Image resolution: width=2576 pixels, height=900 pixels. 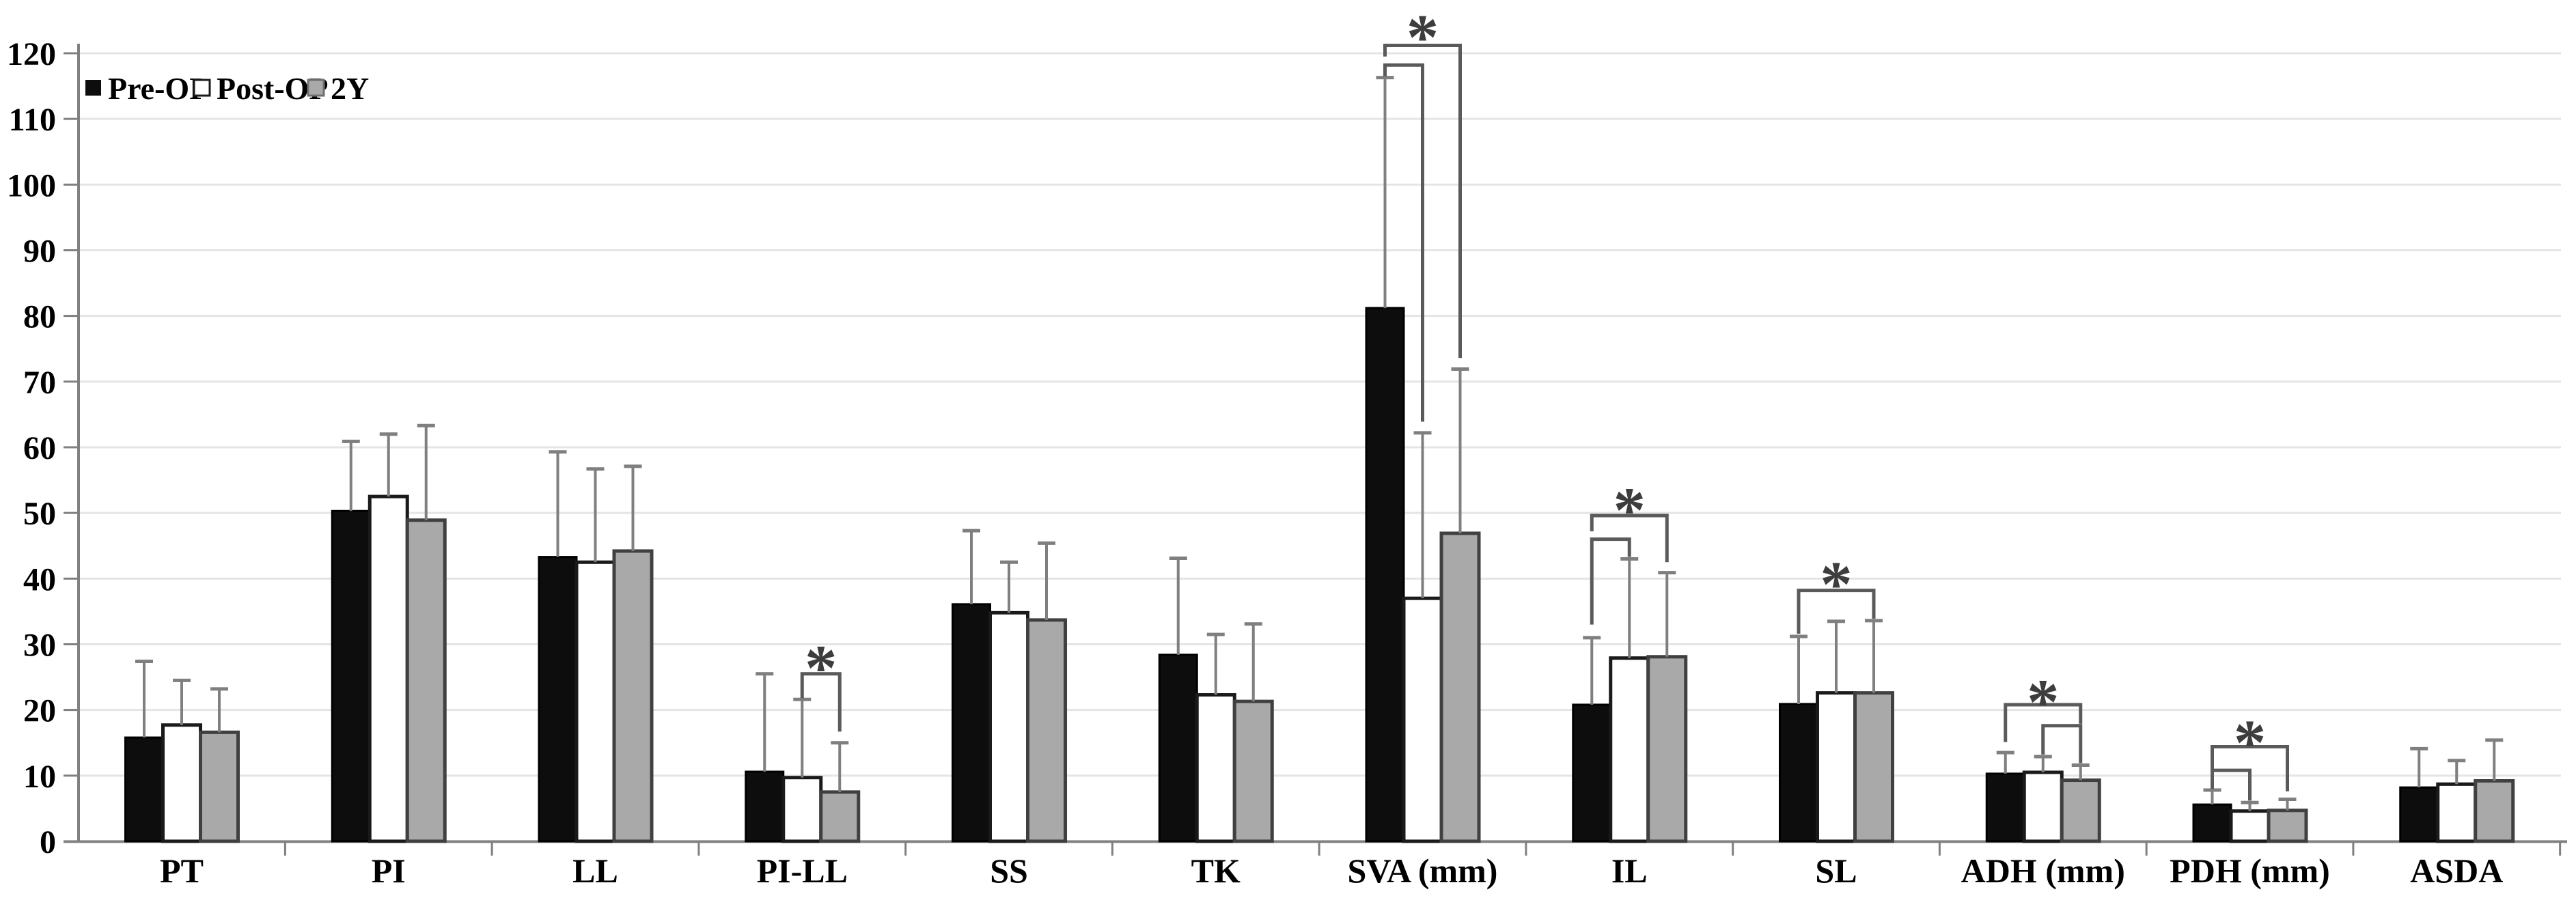 What do you see at coordinates (2250, 826) in the screenshot?
I see `bar-post-op-pdh-mm` at bounding box center [2250, 826].